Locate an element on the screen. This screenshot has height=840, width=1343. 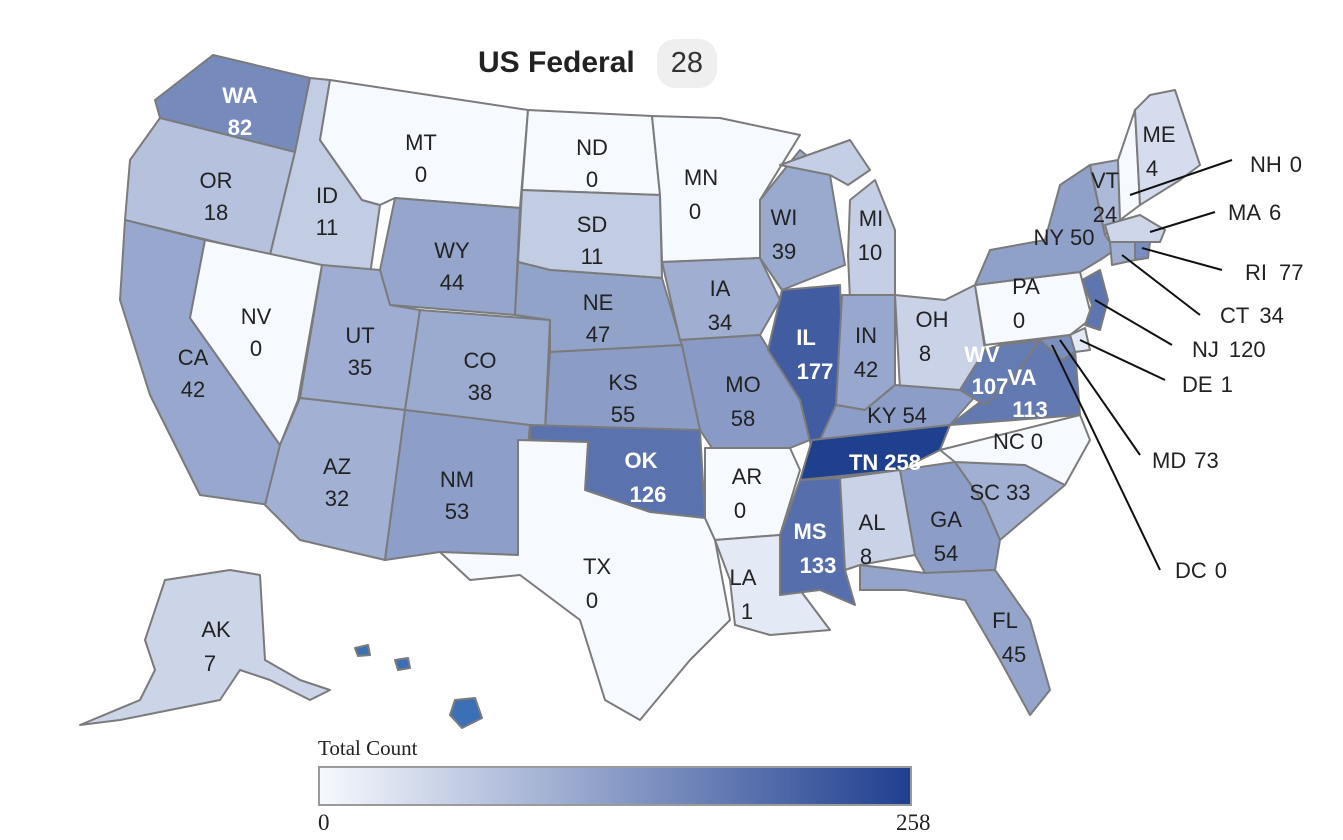
state-label-NV: NV 0 is located at coordinates (256, 332).